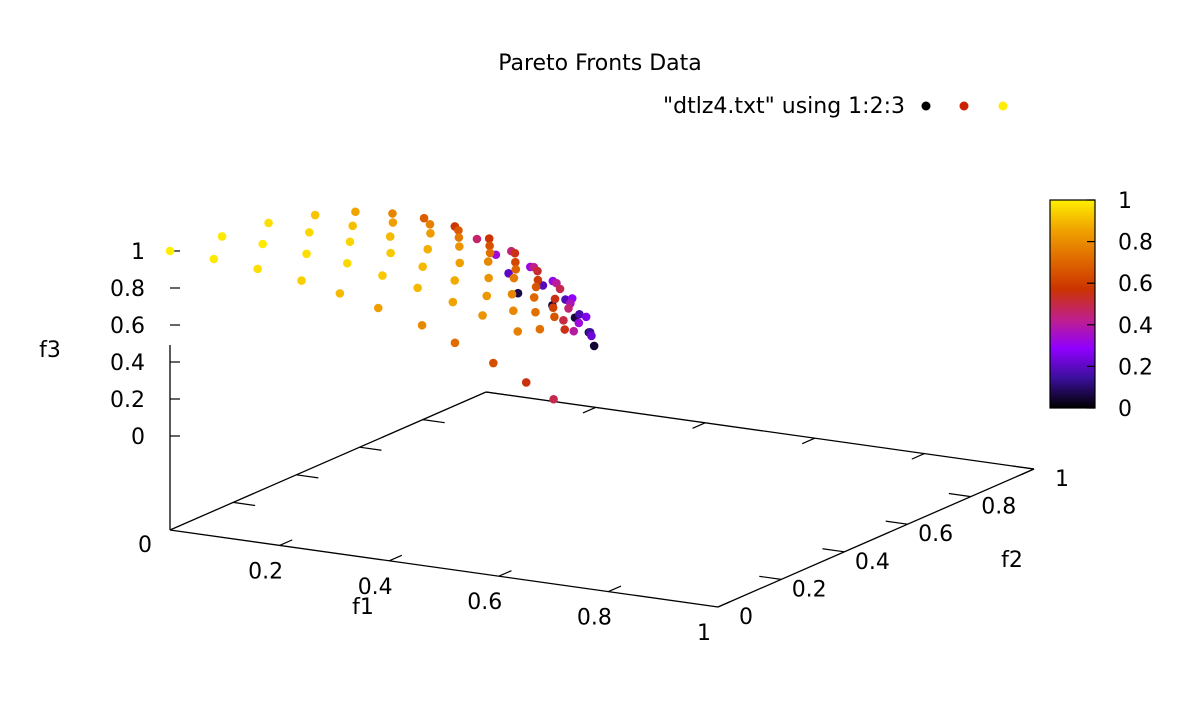 Image resolution: width=1181 pixels, height=704 pixels. Describe the element at coordinates (809, 589) in the screenshot. I see `y-tick-label: 0.2` at that location.